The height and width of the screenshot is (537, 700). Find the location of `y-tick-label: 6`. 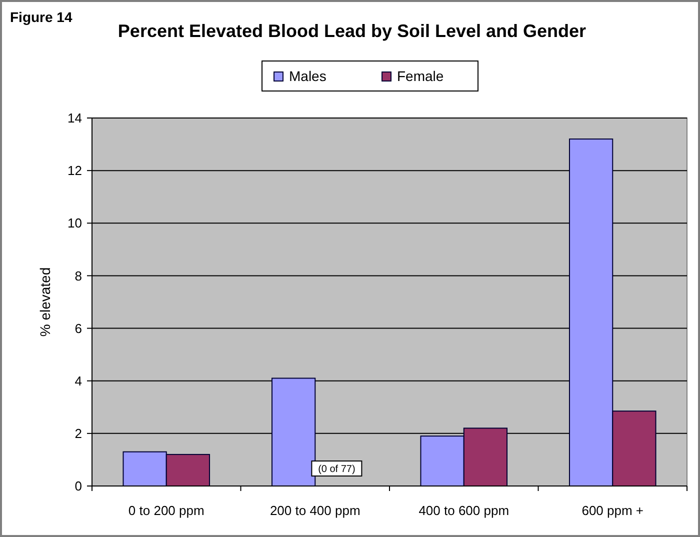

y-tick-label: 6 is located at coordinates (78, 328).